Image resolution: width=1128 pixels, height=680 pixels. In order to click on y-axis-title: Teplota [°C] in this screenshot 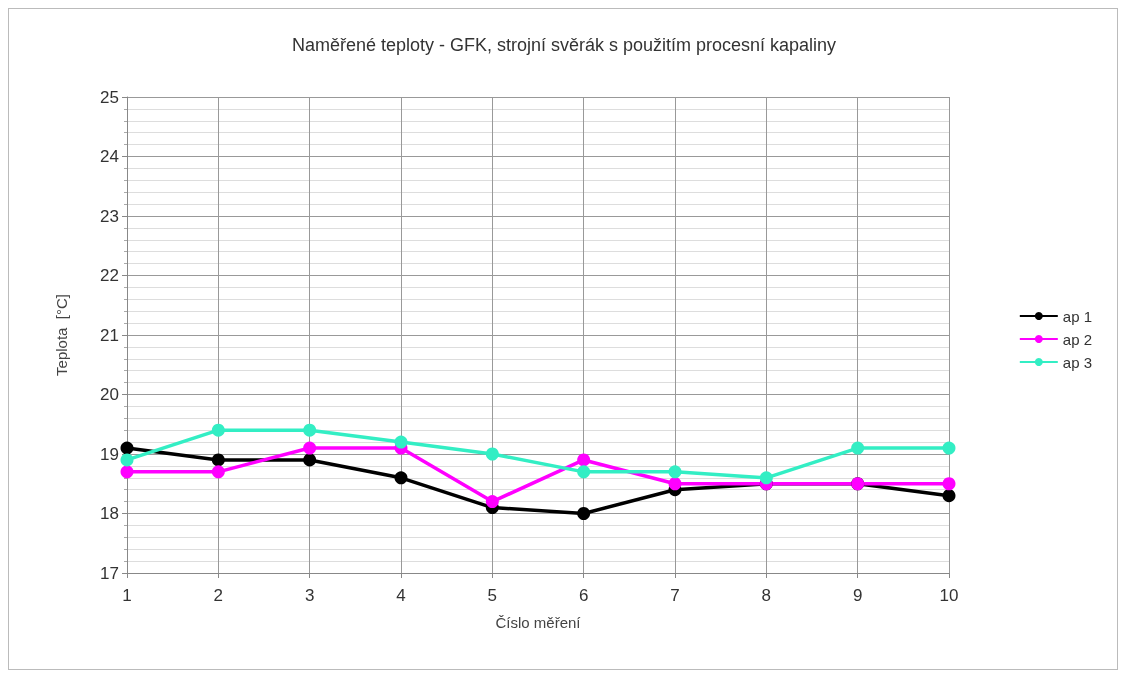, I will do `click(61, 335)`.